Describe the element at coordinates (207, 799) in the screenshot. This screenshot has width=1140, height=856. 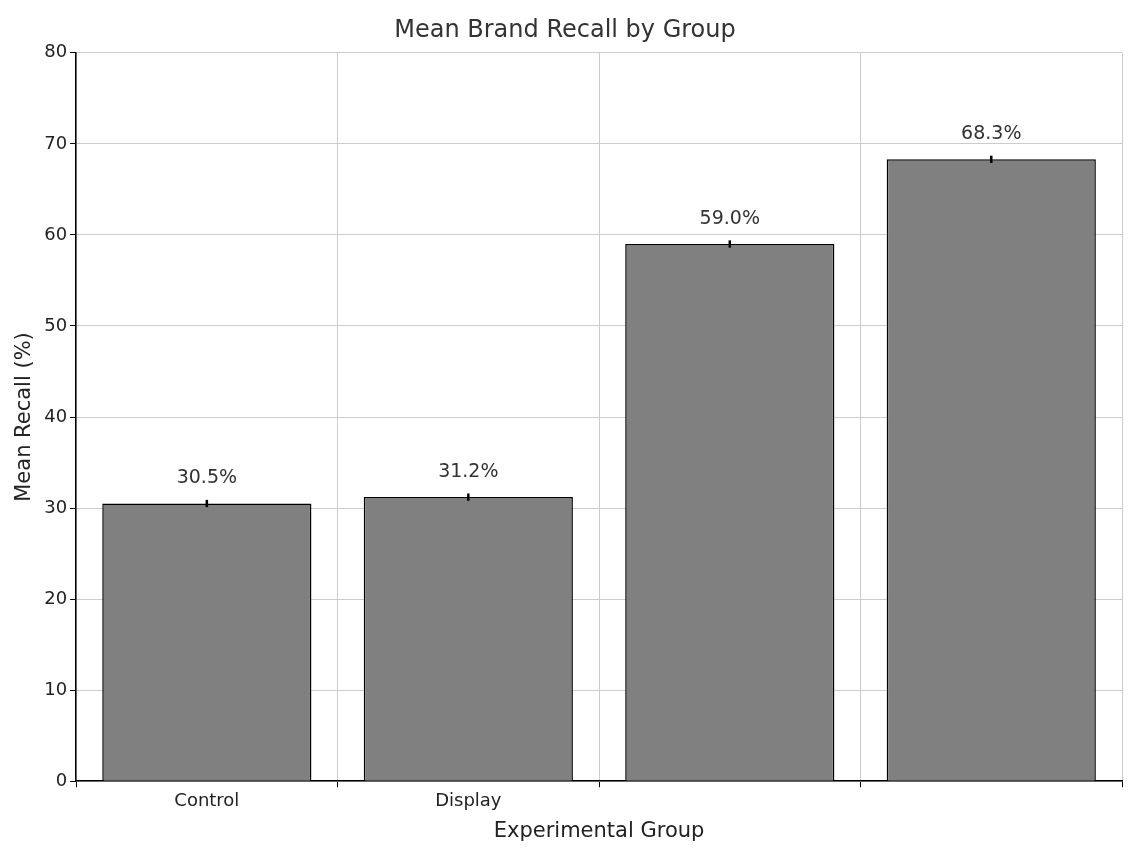
I see `x-tick-label: Control` at that location.